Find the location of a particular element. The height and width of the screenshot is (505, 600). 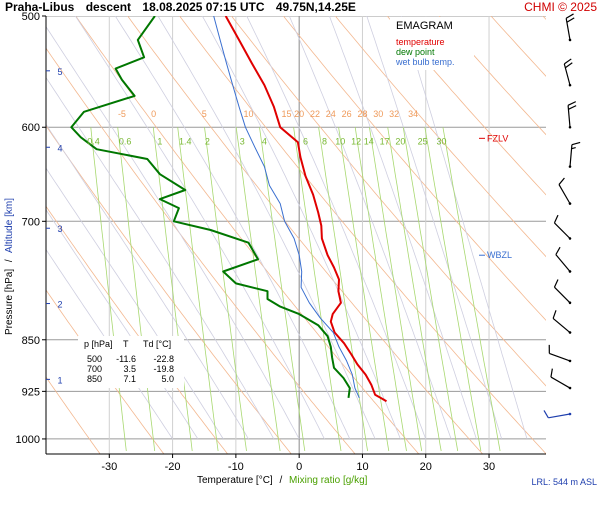

isotherm-label: 10 is located at coordinates (249, 114).